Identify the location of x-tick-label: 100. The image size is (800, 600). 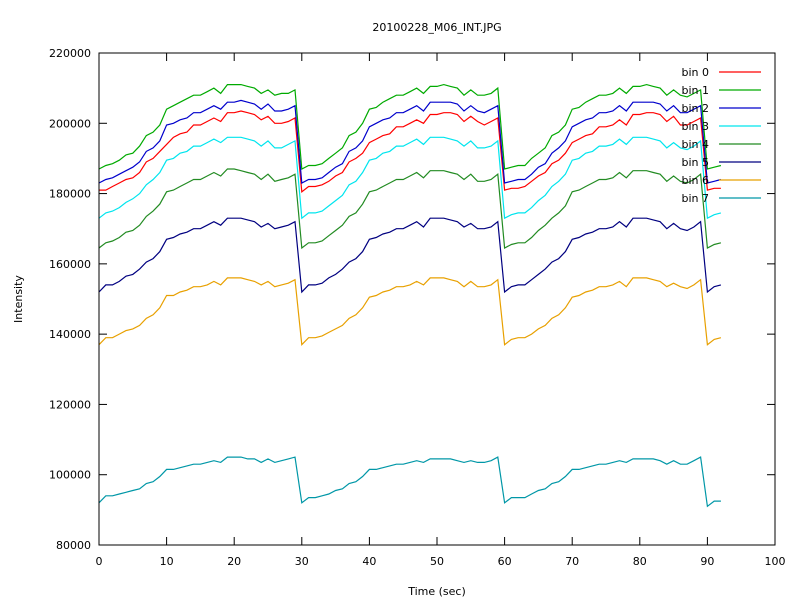
(775, 561).